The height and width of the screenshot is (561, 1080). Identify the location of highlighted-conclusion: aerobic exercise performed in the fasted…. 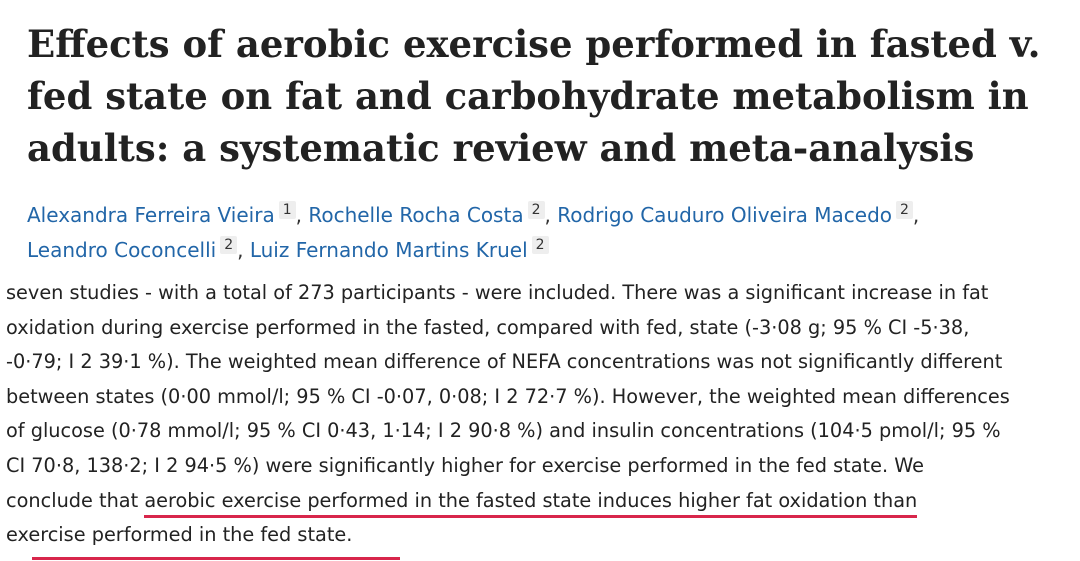
(531, 503).